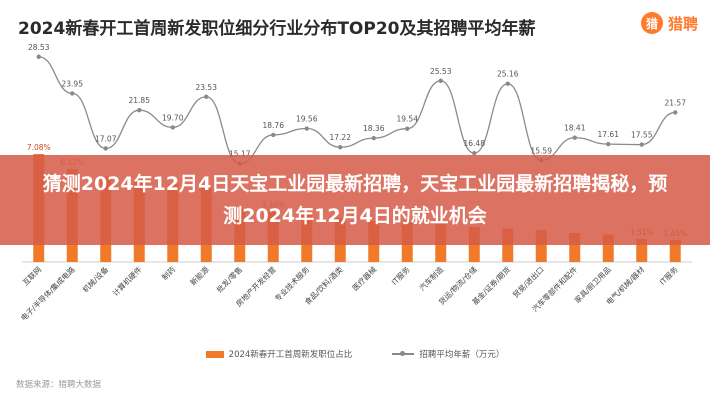 The width and height of the screenshot is (710, 400). Describe the element at coordinates (441, 71) in the screenshot. I see `line-data-label: 25.53` at that location.